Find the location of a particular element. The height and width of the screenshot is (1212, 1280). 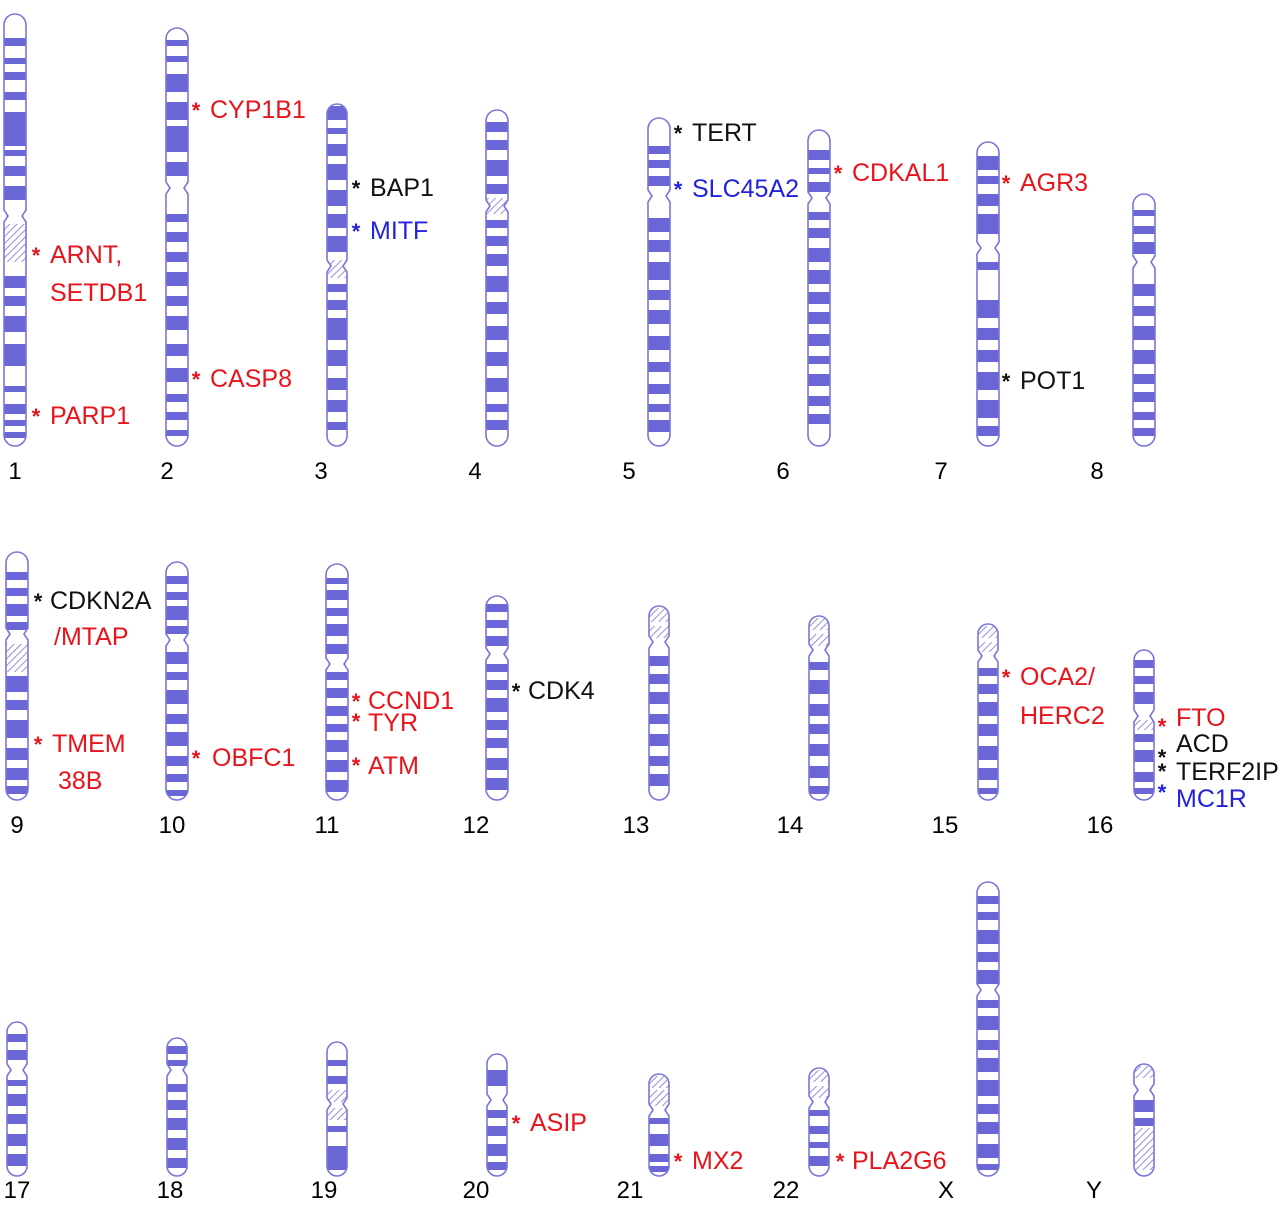

chromosome-number: 11 is located at coordinates (327, 825).